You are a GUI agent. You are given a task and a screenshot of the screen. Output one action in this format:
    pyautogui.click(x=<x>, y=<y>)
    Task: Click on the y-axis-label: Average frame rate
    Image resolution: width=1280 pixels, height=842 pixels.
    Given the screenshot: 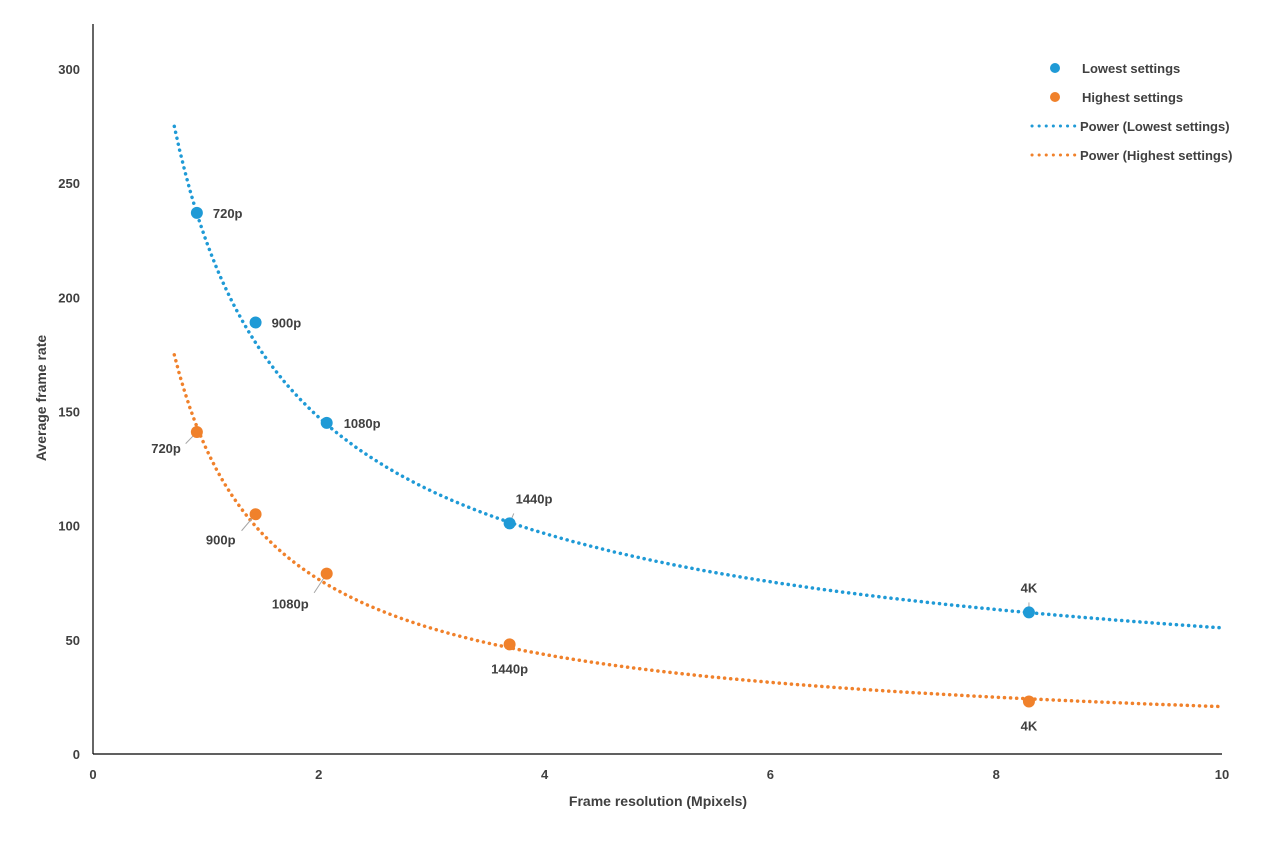 What is the action you would take?
    pyautogui.click(x=41, y=398)
    